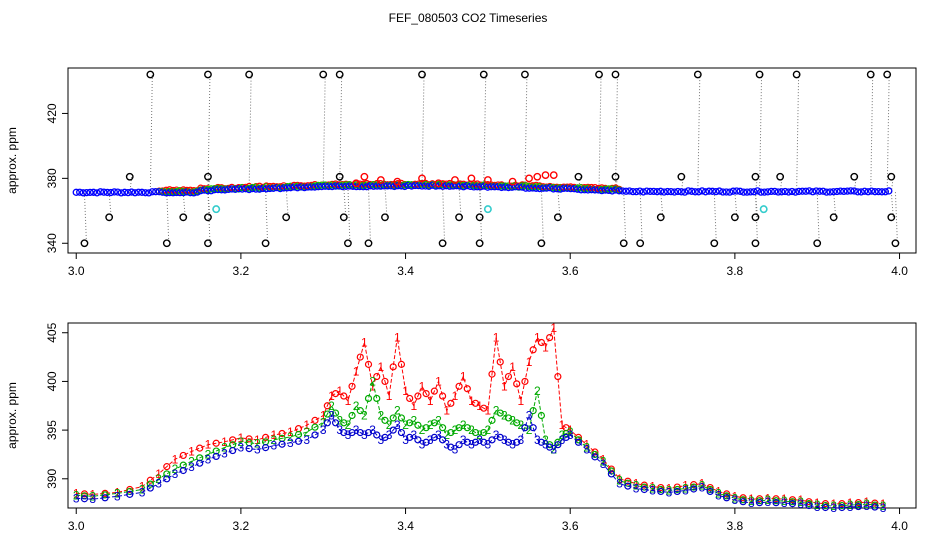 This screenshot has height=540, width=936. I want to click on y-tick-label: 390, so click(52, 478).